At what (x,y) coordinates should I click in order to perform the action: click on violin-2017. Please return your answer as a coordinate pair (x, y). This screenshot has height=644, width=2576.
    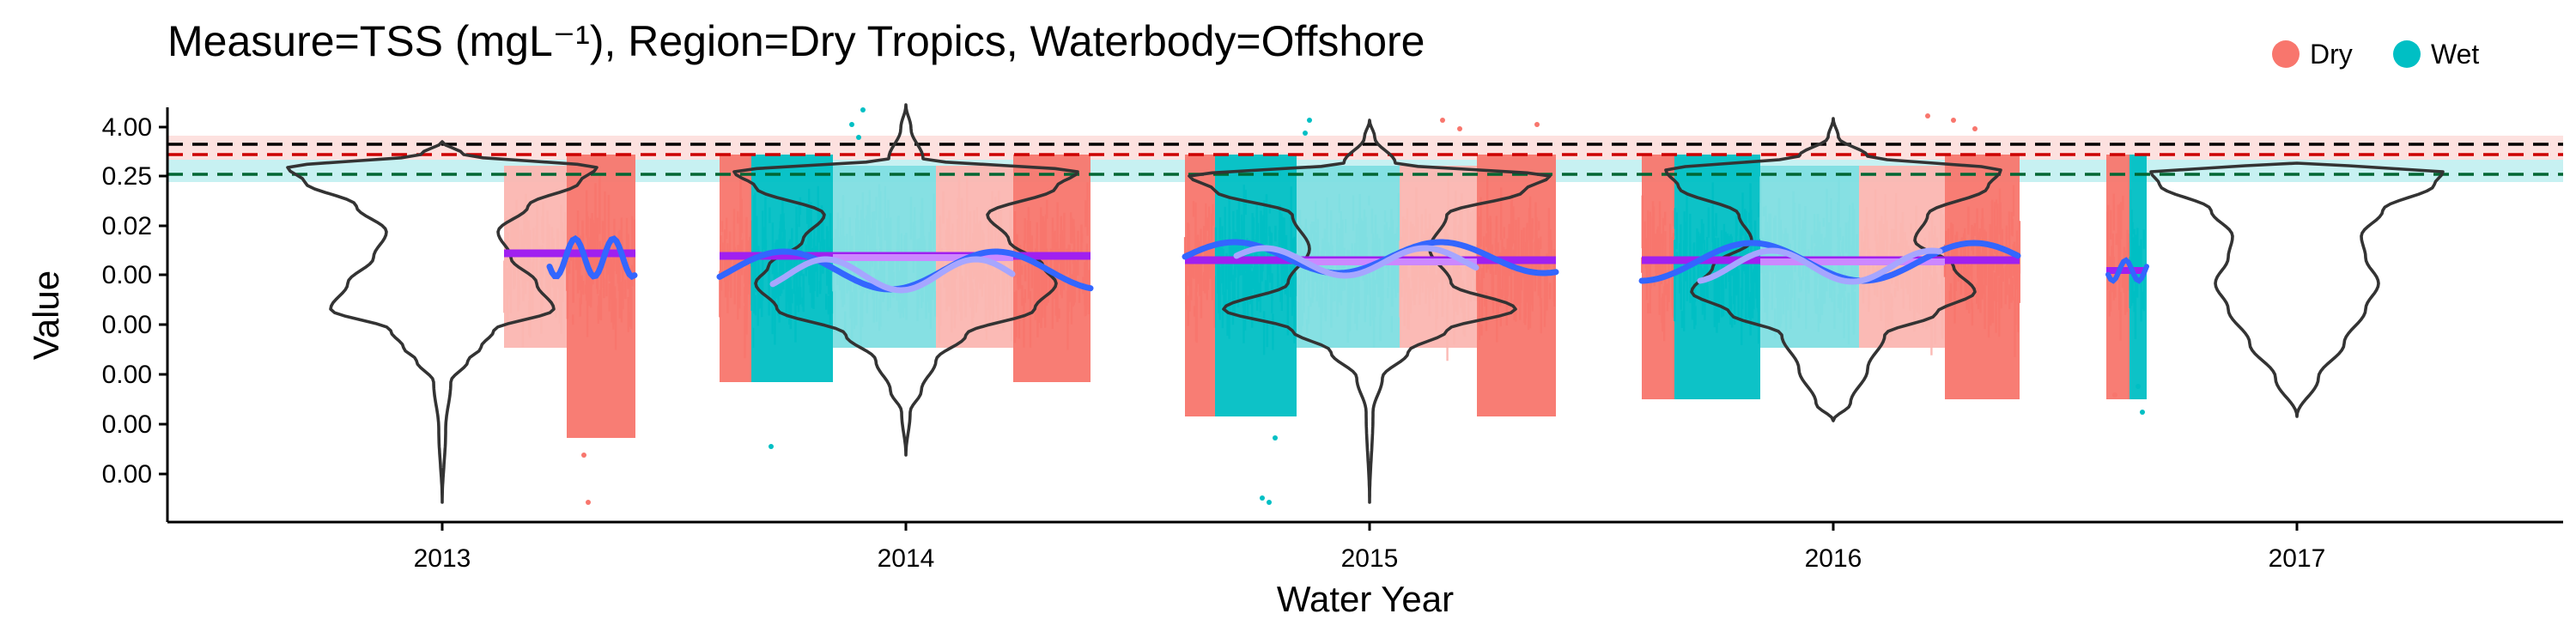
    Looking at the image, I should click on (2297, 290).